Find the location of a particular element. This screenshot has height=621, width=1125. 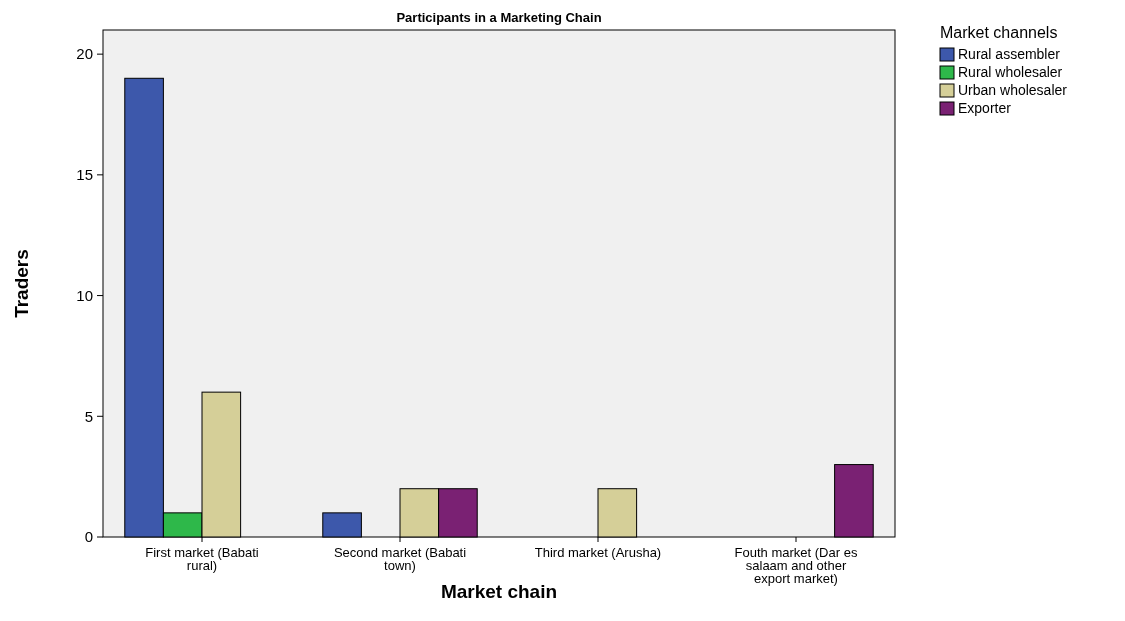

y-axis-title: Traders is located at coordinates (21, 283).